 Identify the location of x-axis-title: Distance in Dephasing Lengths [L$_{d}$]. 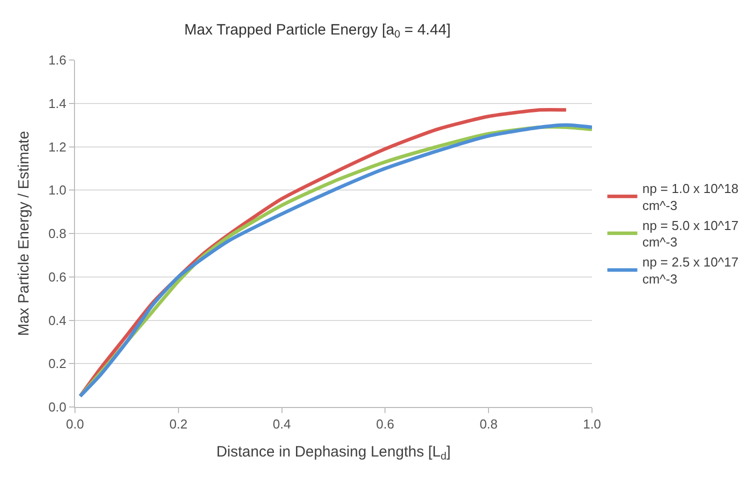
(333, 453).